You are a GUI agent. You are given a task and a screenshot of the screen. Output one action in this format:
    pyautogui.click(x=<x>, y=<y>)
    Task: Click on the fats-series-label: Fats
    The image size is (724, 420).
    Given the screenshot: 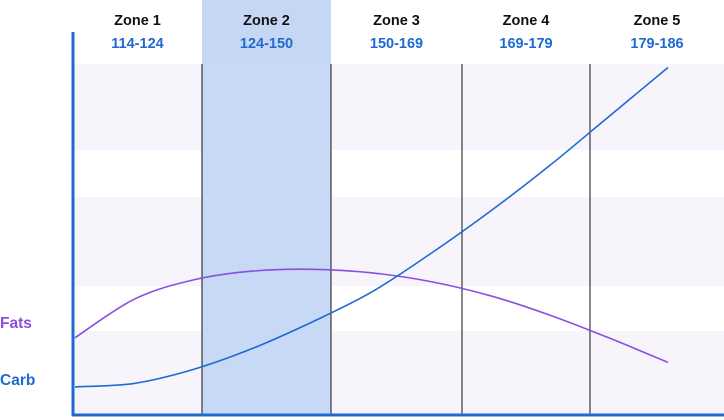 What is the action you would take?
    pyautogui.click(x=16, y=323)
    